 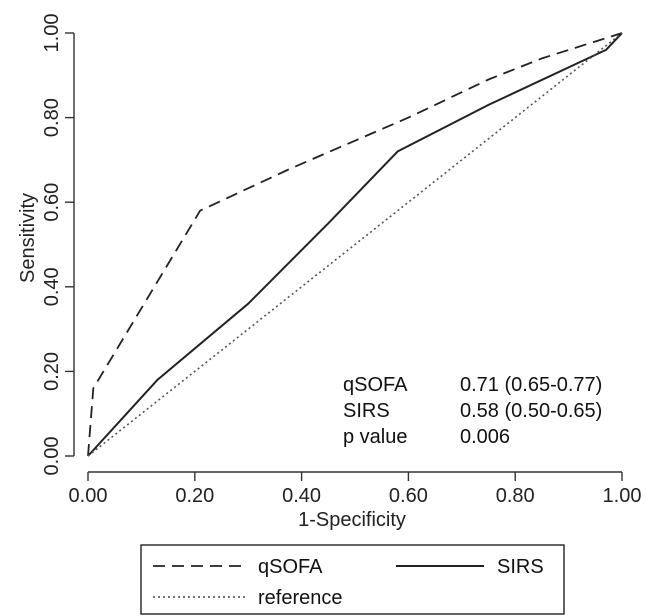 I want to click on y-tick-label: 0.00, so click(x=52, y=456).